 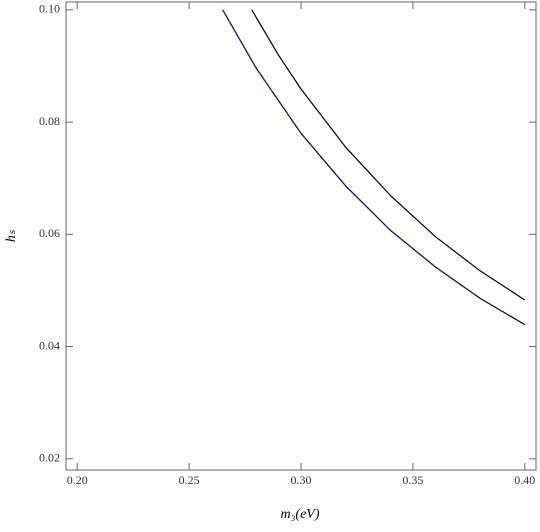 I want to click on y-tick-label: 0.10, so click(x=49, y=9).